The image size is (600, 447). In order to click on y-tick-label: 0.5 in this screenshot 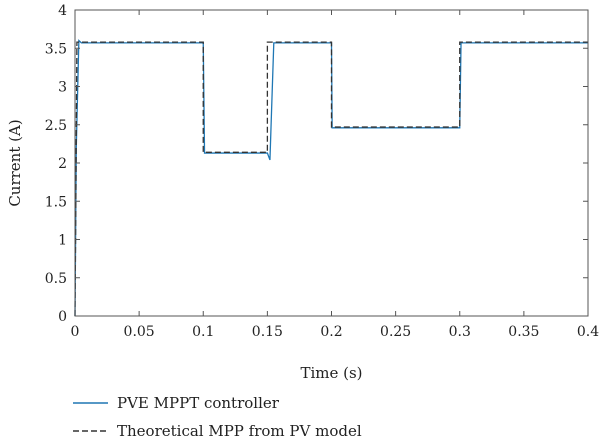, I will do `click(56, 279)`.